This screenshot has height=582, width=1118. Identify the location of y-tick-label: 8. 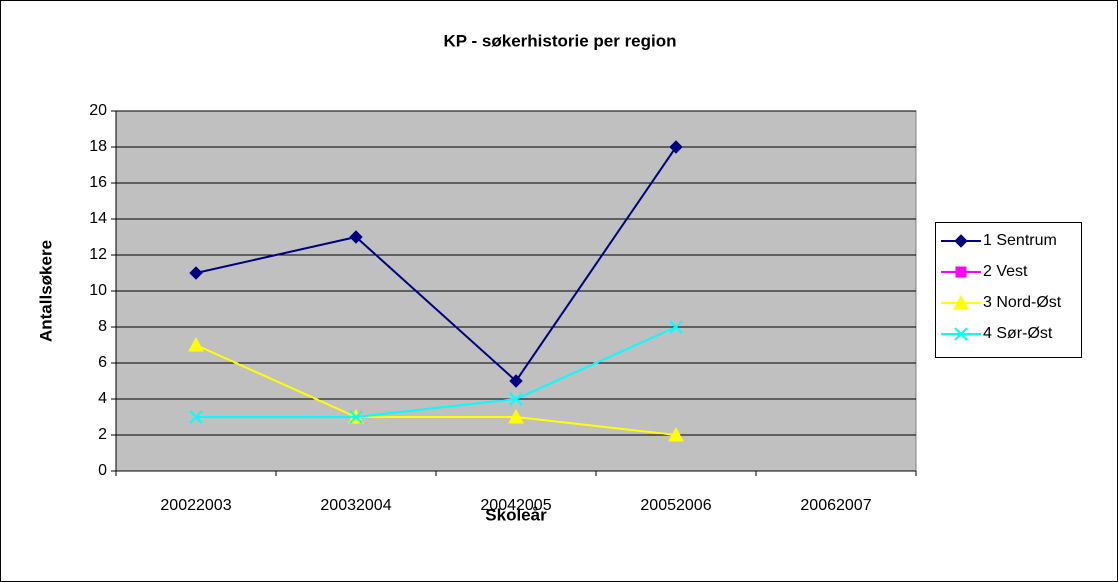
(102, 326).